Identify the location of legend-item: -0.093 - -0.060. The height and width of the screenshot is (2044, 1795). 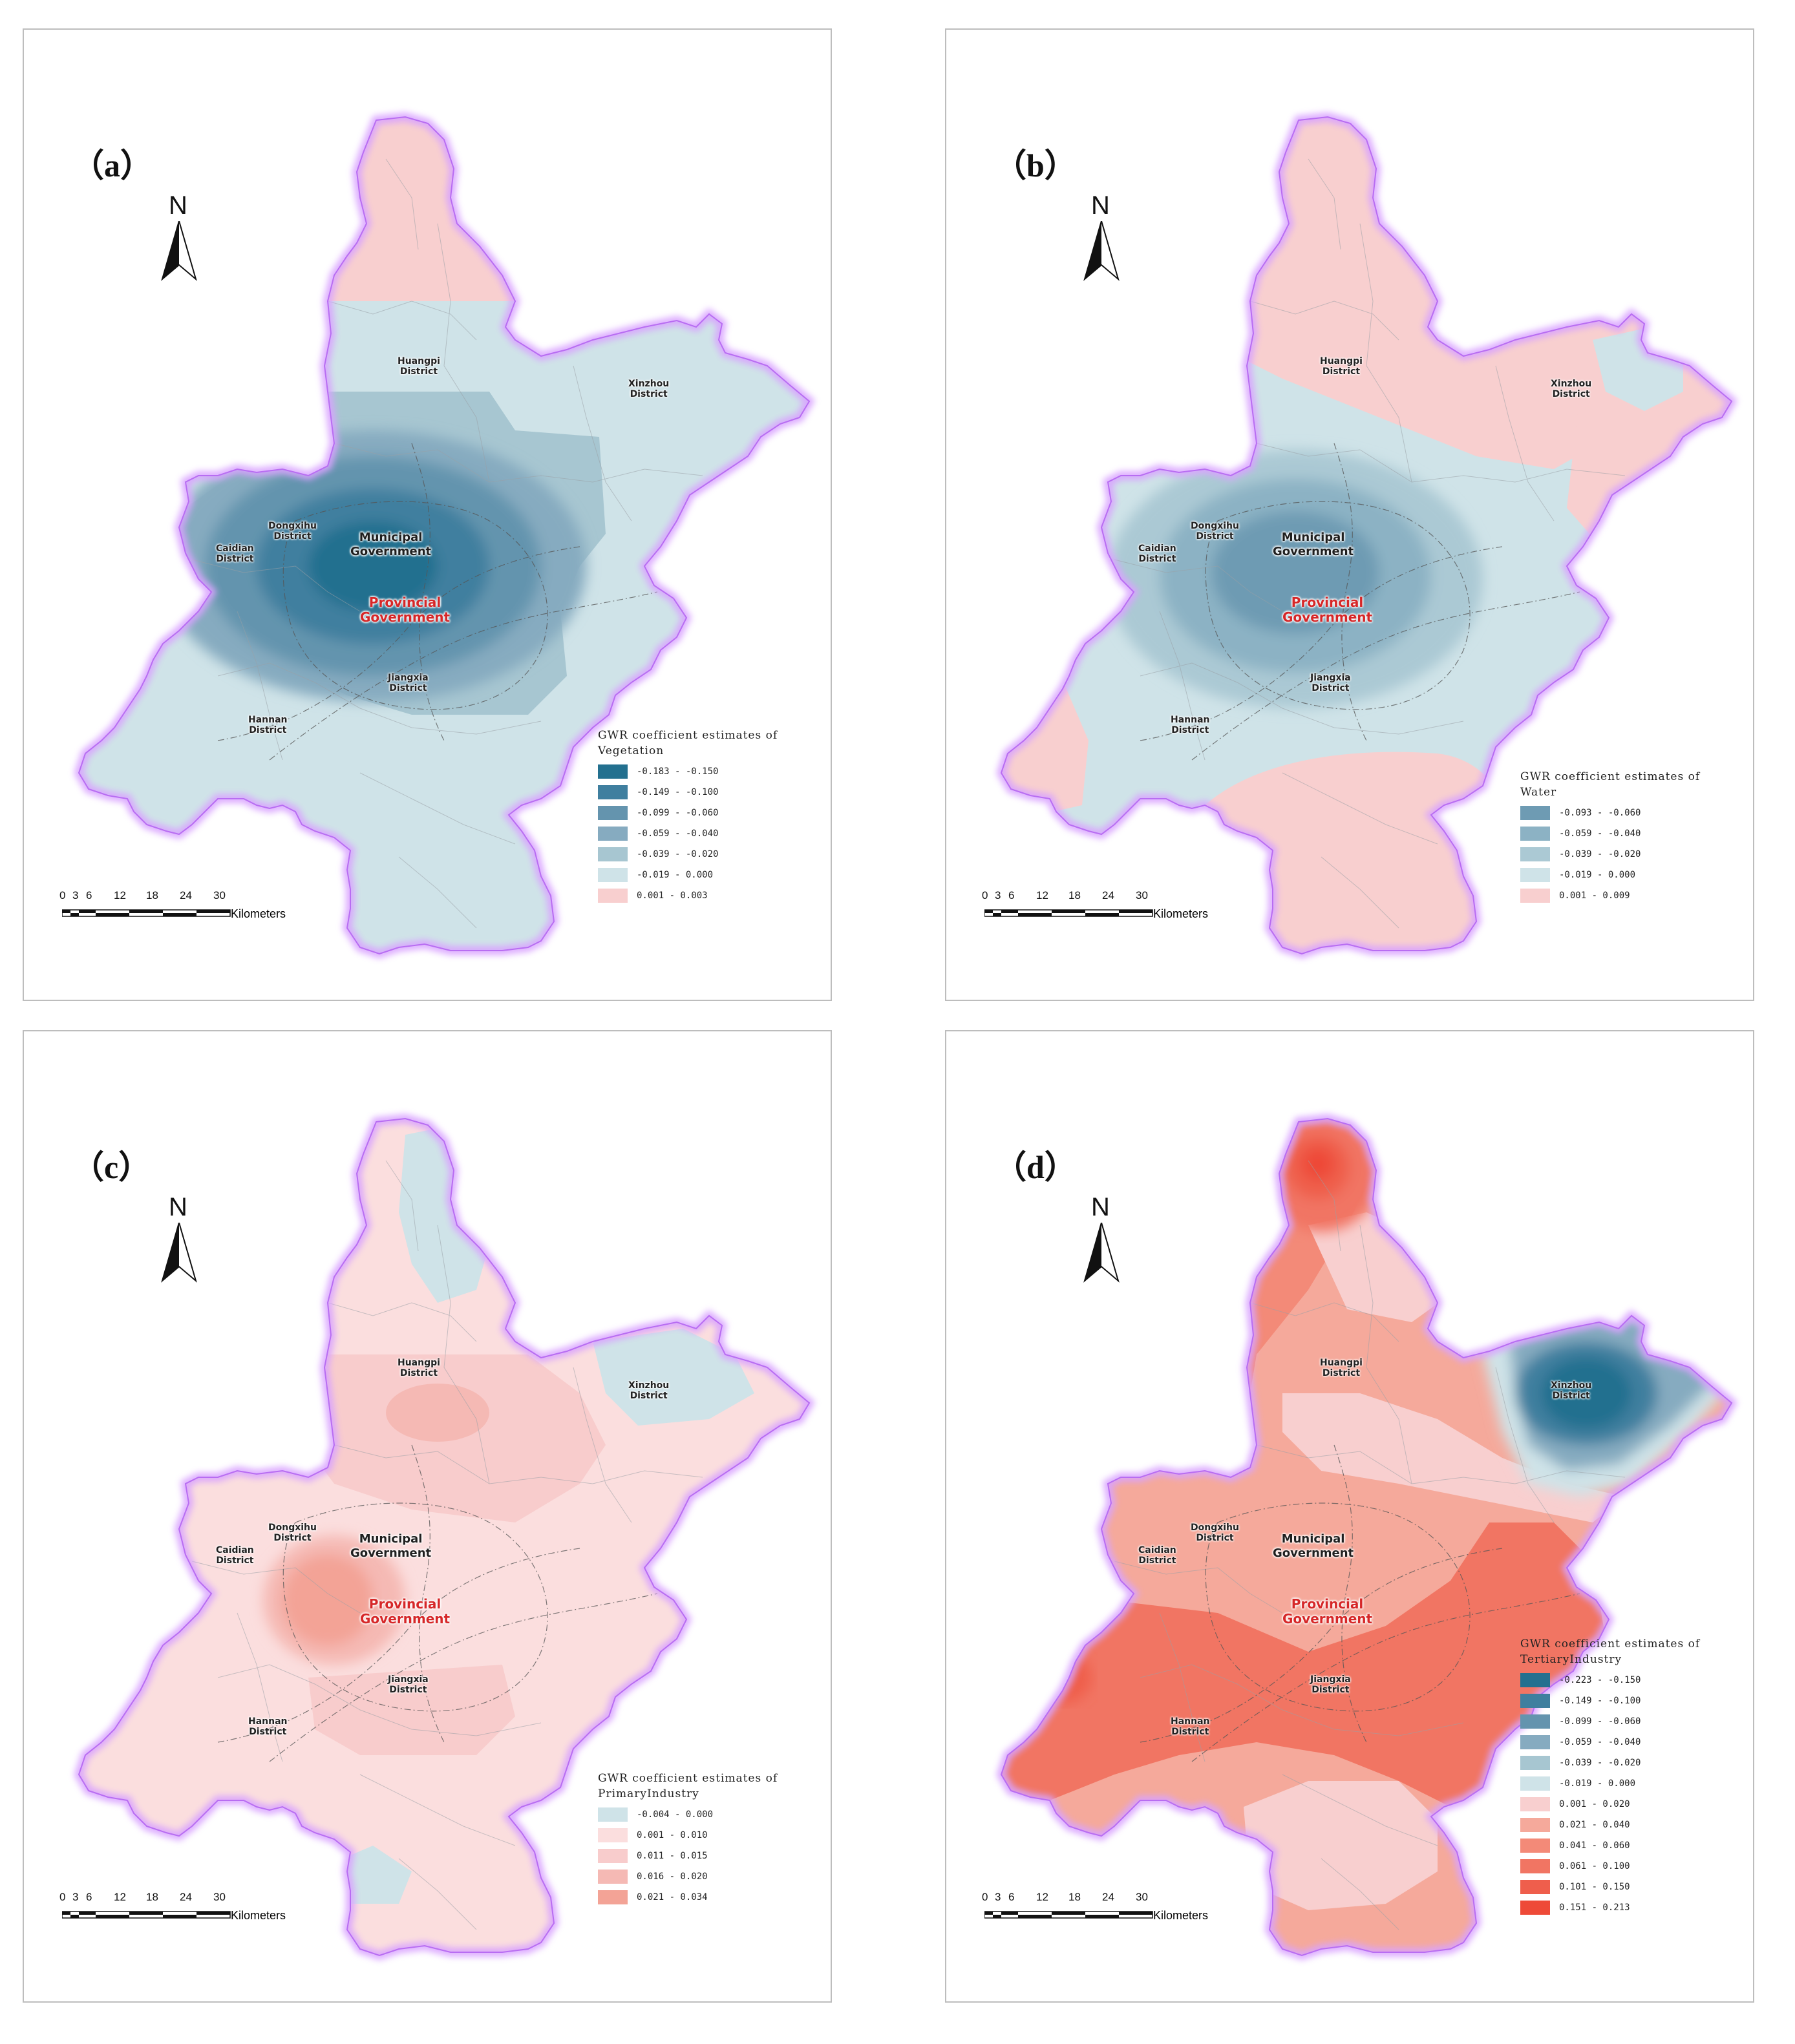
(1610, 813).